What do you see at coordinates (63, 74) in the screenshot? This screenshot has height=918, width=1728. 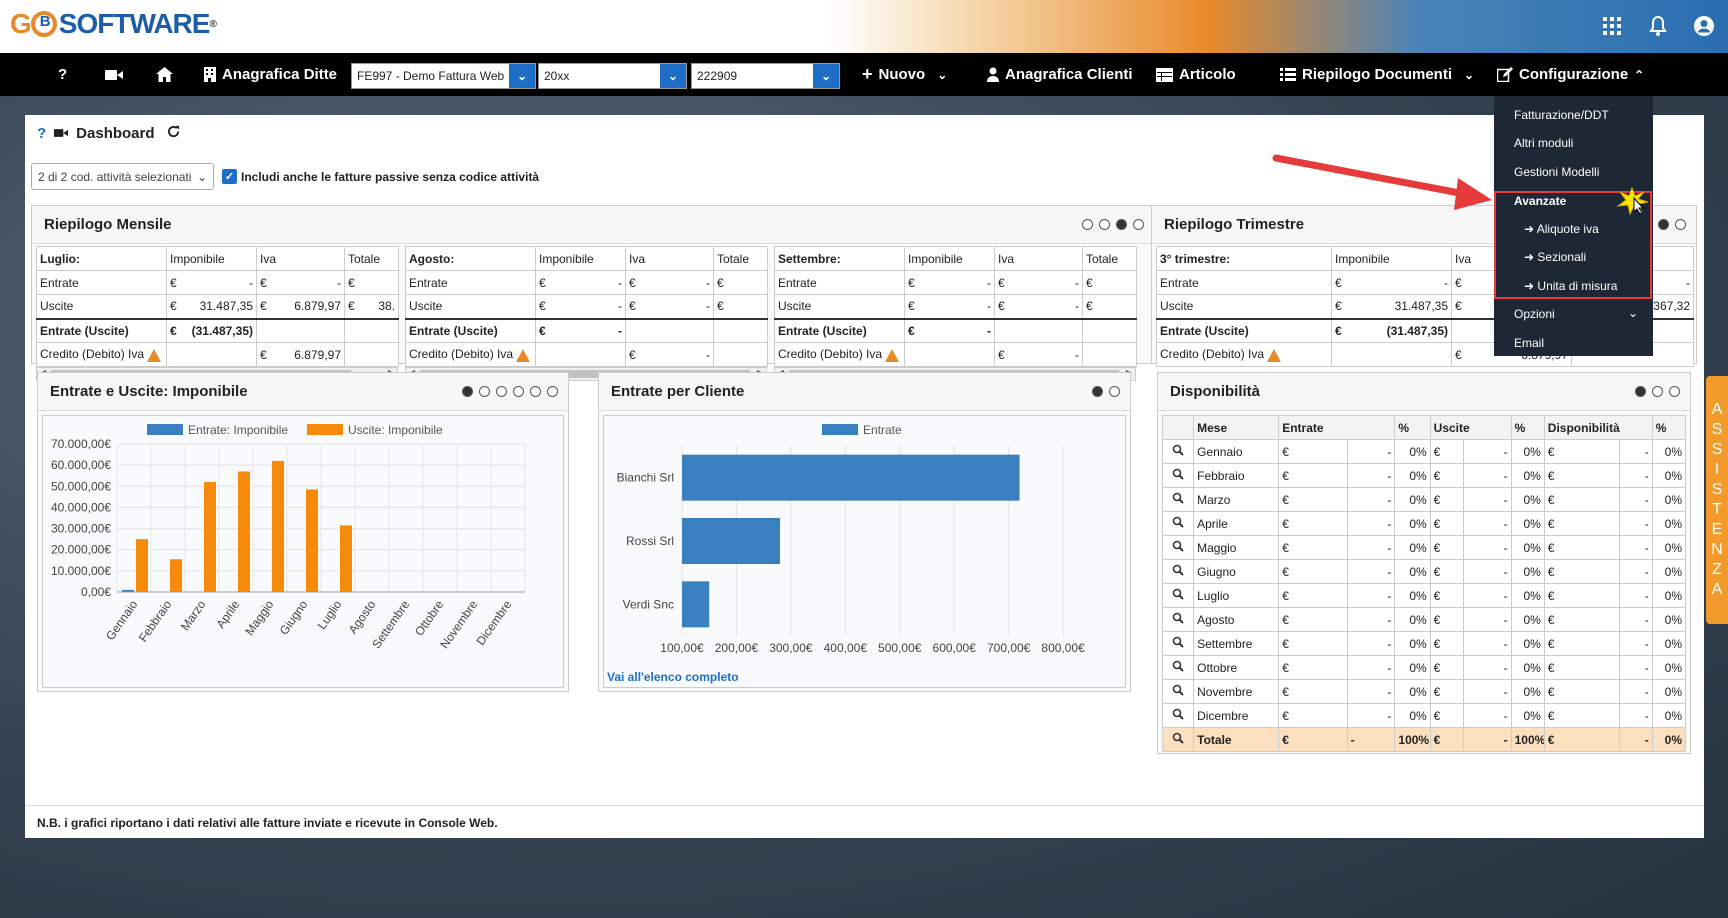 I see `help-button: ?` at bounding box center [63, 74].